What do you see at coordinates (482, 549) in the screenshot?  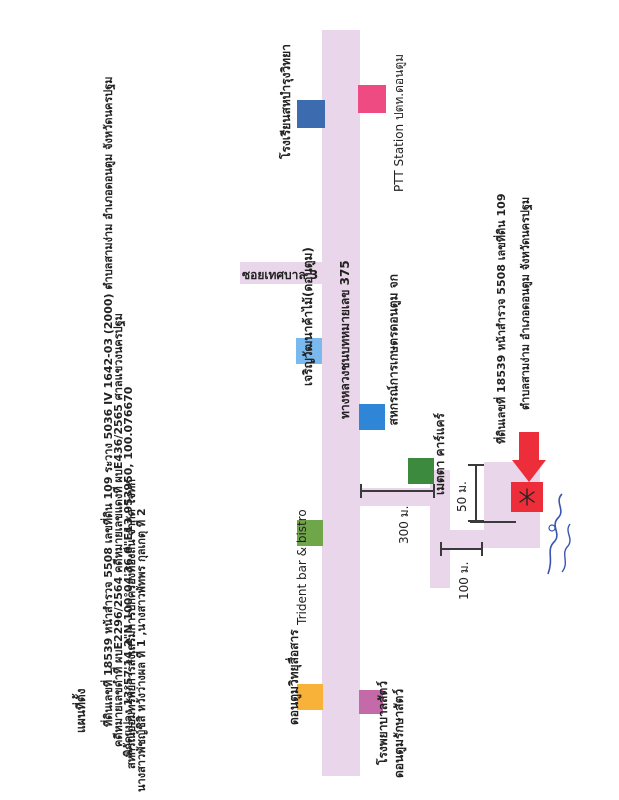 I see `dist-100-tick-b` at bounding box center [482, 549].